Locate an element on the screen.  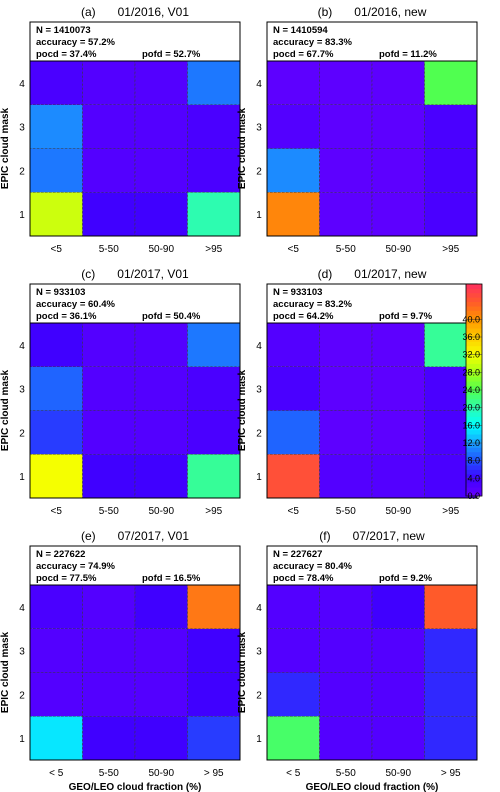
panel-title-text: 07/2017, new is located at coordinates (389, 536).